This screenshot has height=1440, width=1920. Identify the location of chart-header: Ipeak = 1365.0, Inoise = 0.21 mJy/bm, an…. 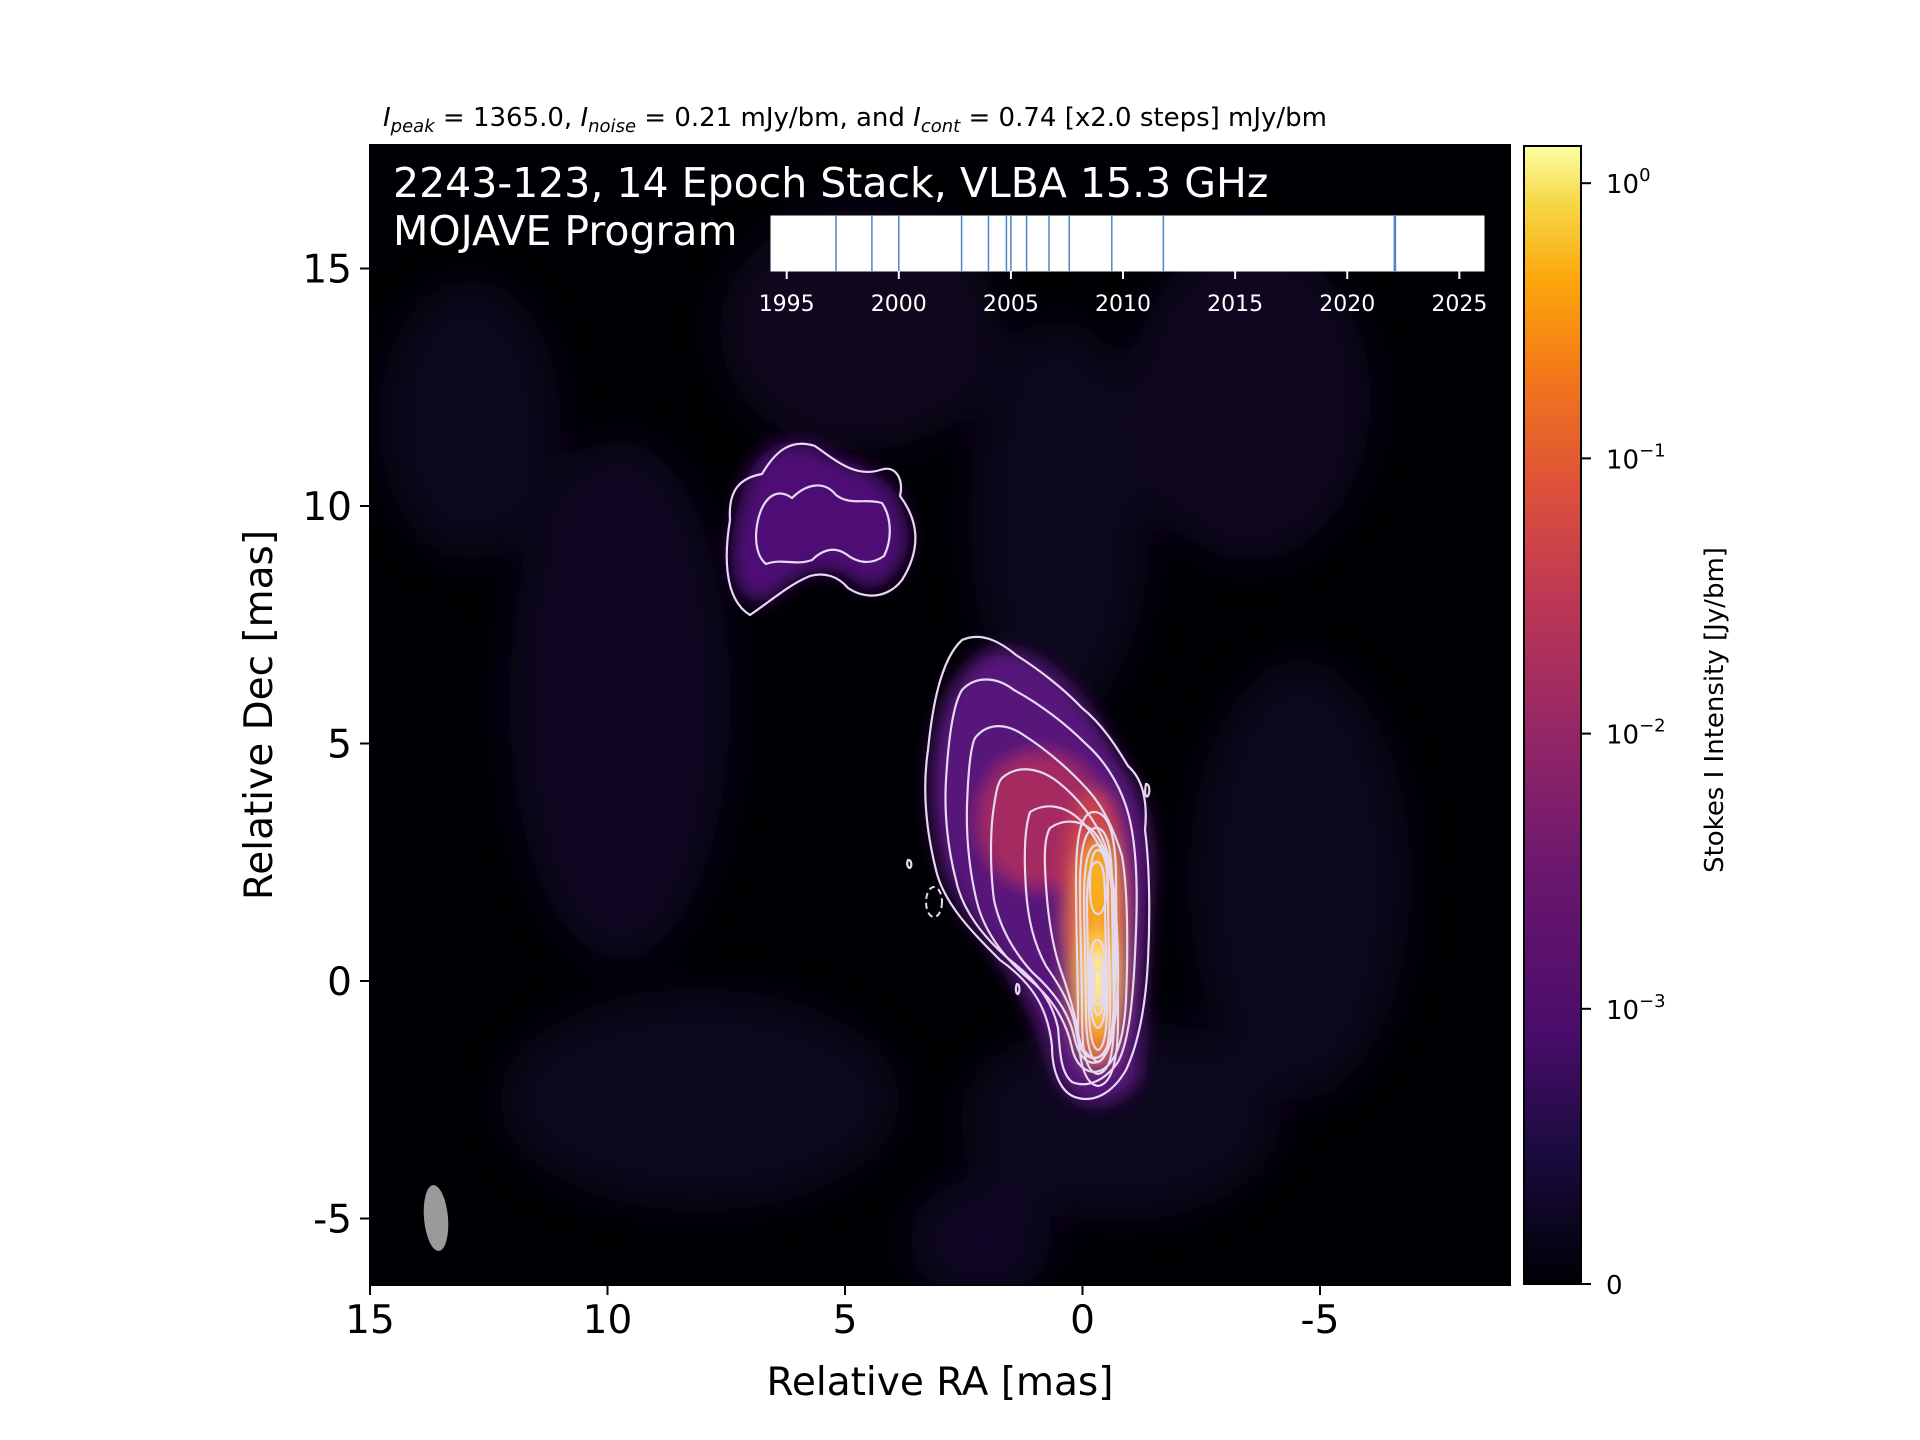
(855, 120).